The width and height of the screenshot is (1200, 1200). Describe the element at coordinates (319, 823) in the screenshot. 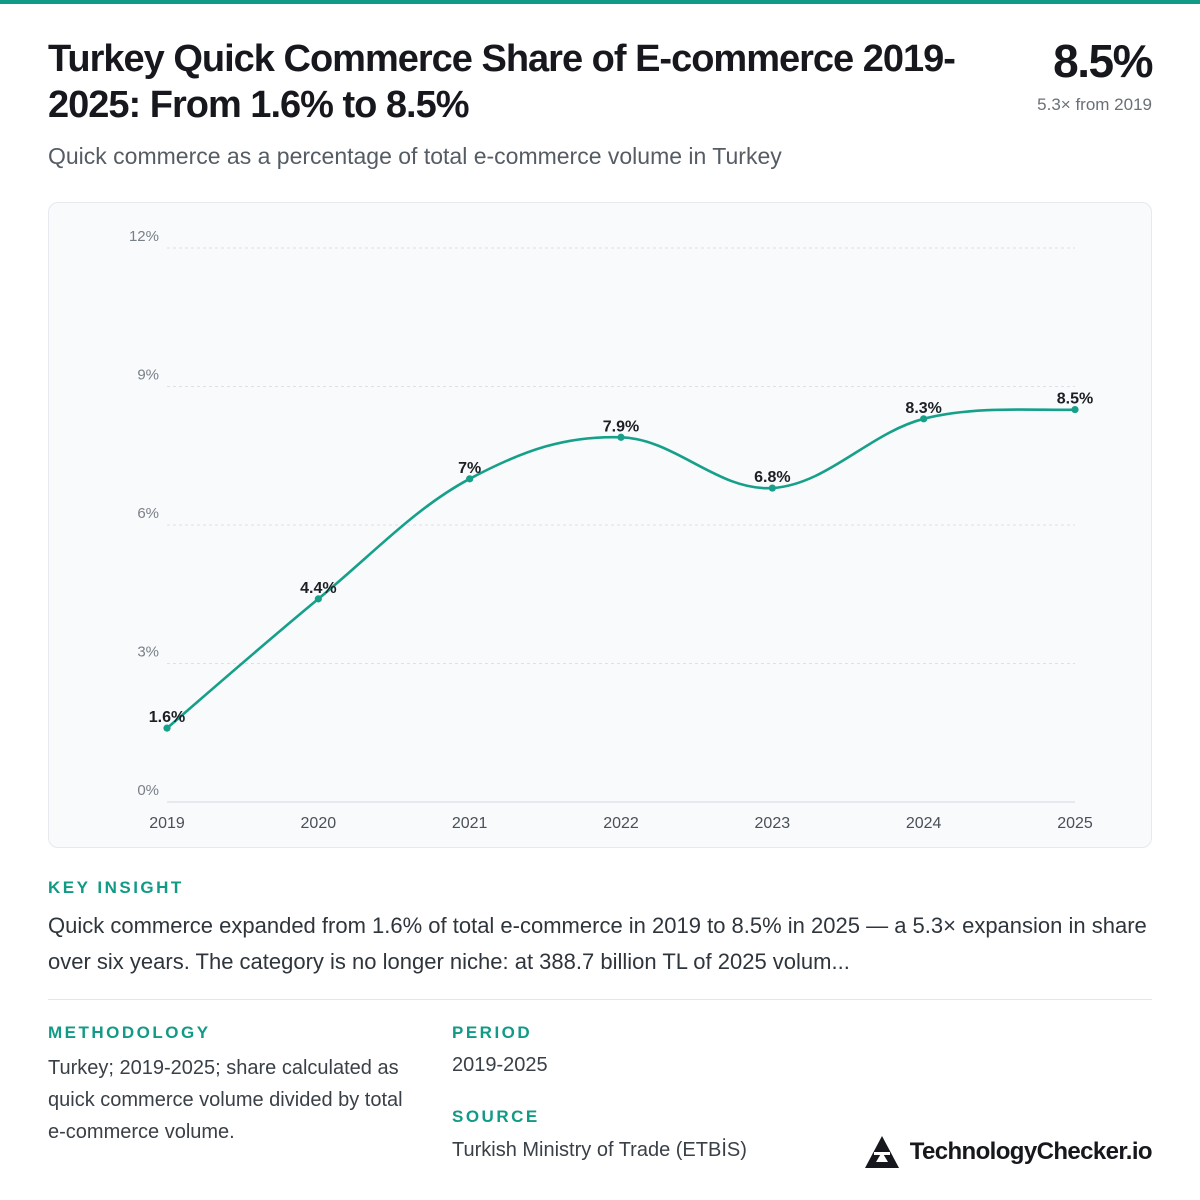

I see `x-tick-label: 2020` at that location.